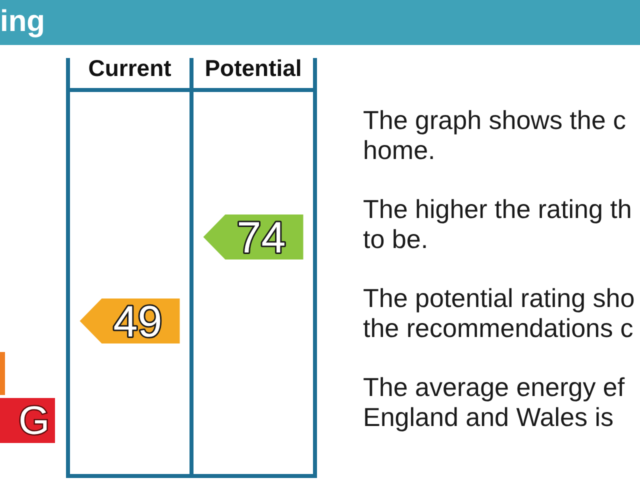 The height and width of the screenshot is (480, 640). What do you see at coordinates (261, 238) in the screenshot?
I see `data-label: 74` at bounding box center [261, 238].